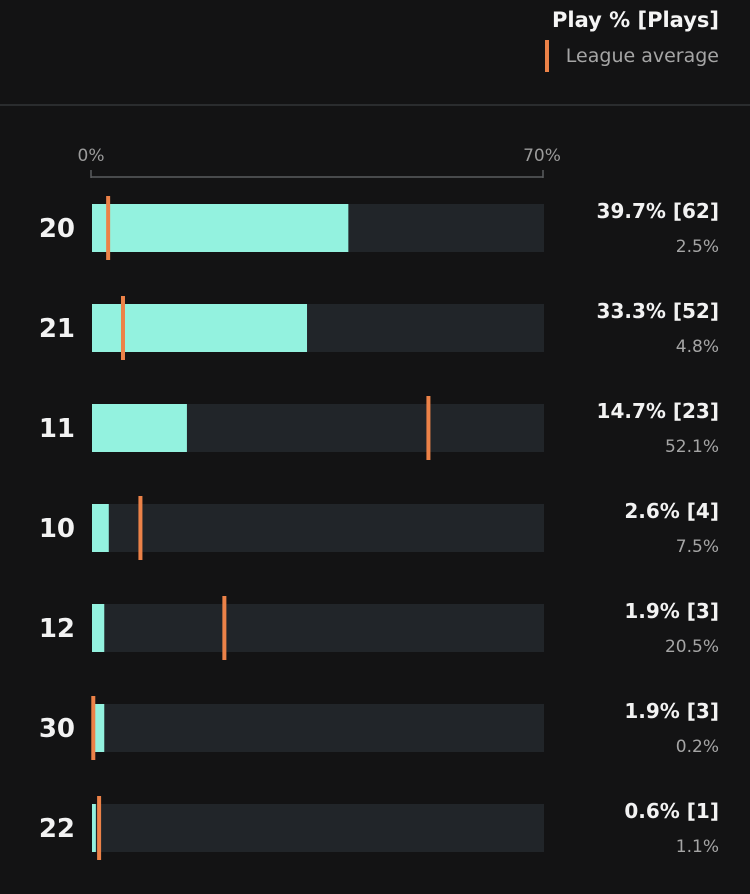 This screenshot has width=750, height=894. I want to click on league-average-label: 52.1%, so click(692, 447).